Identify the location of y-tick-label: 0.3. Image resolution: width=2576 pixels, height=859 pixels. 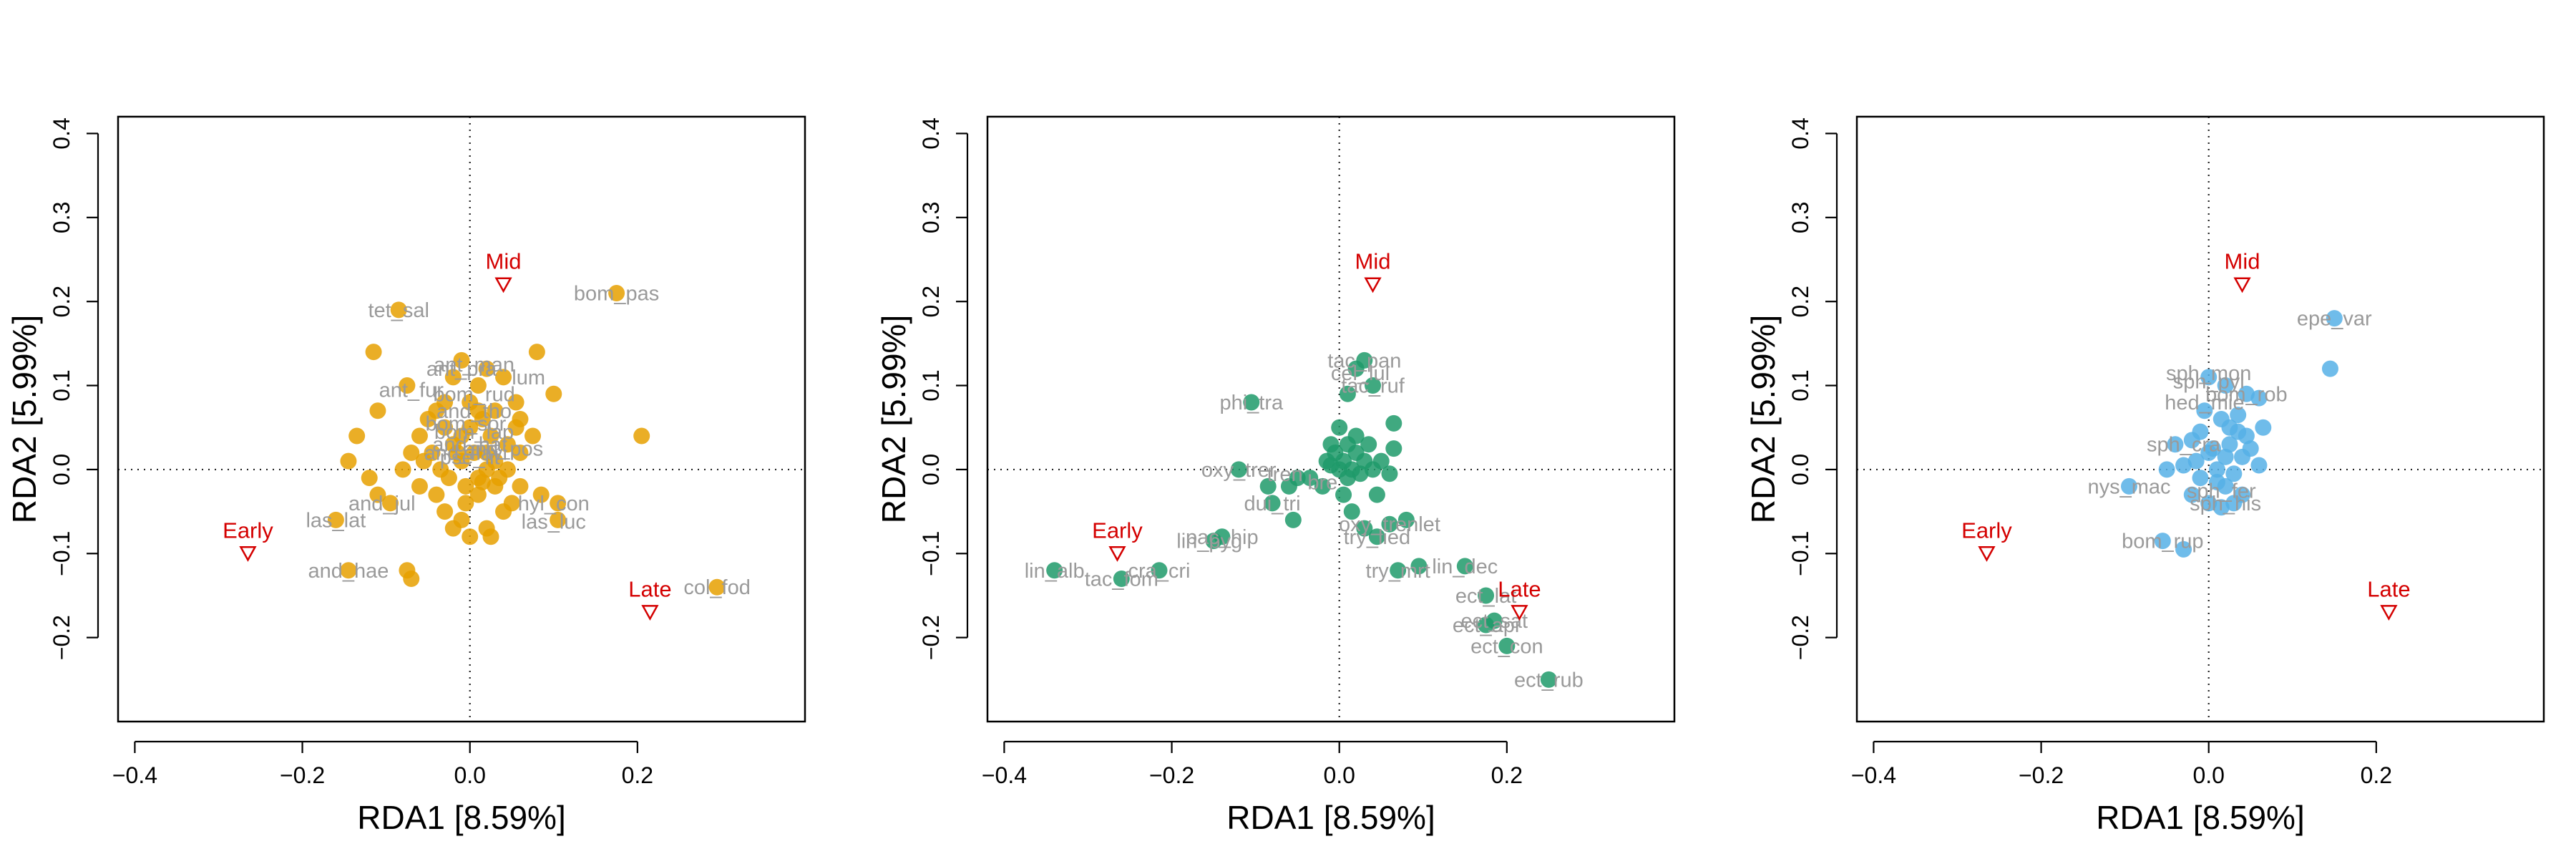
(931, 217).